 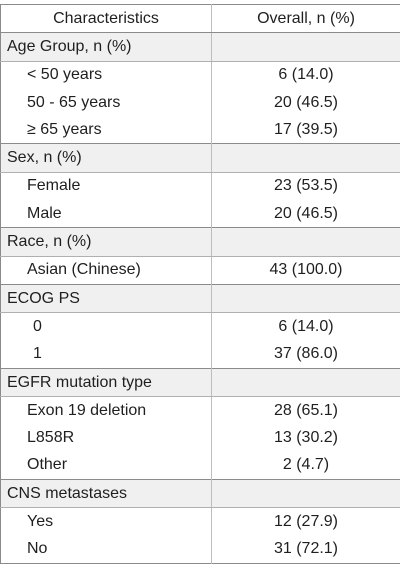 I want to click on row-label: Male, so click(x=106, y=214).